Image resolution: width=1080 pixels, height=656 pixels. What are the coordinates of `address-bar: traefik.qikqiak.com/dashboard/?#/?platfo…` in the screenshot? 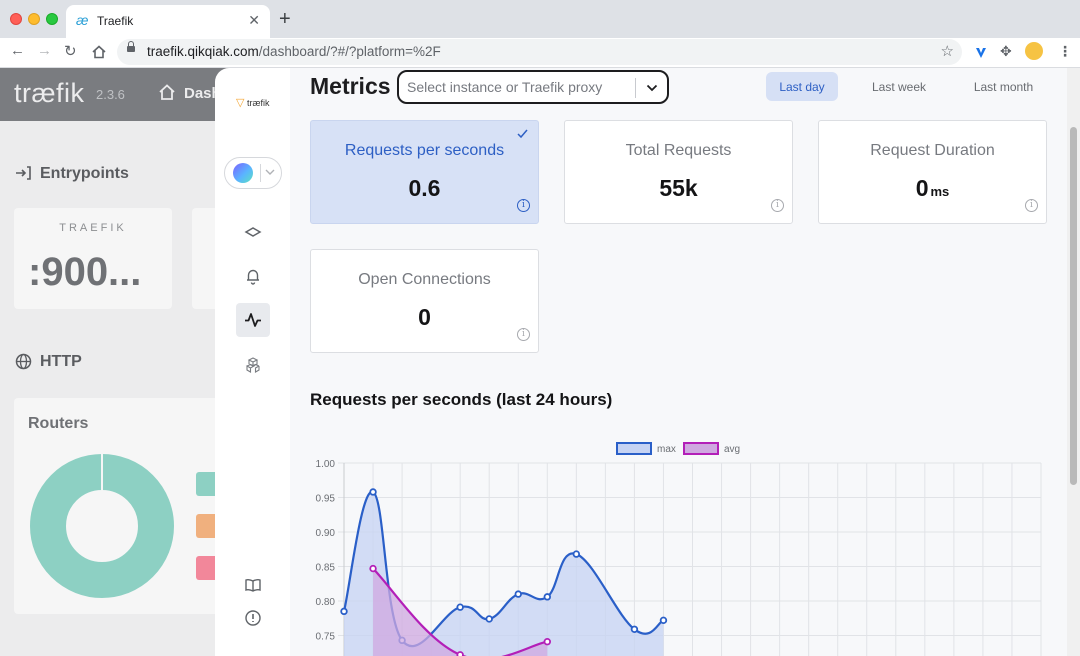 It's located at (539, 52).